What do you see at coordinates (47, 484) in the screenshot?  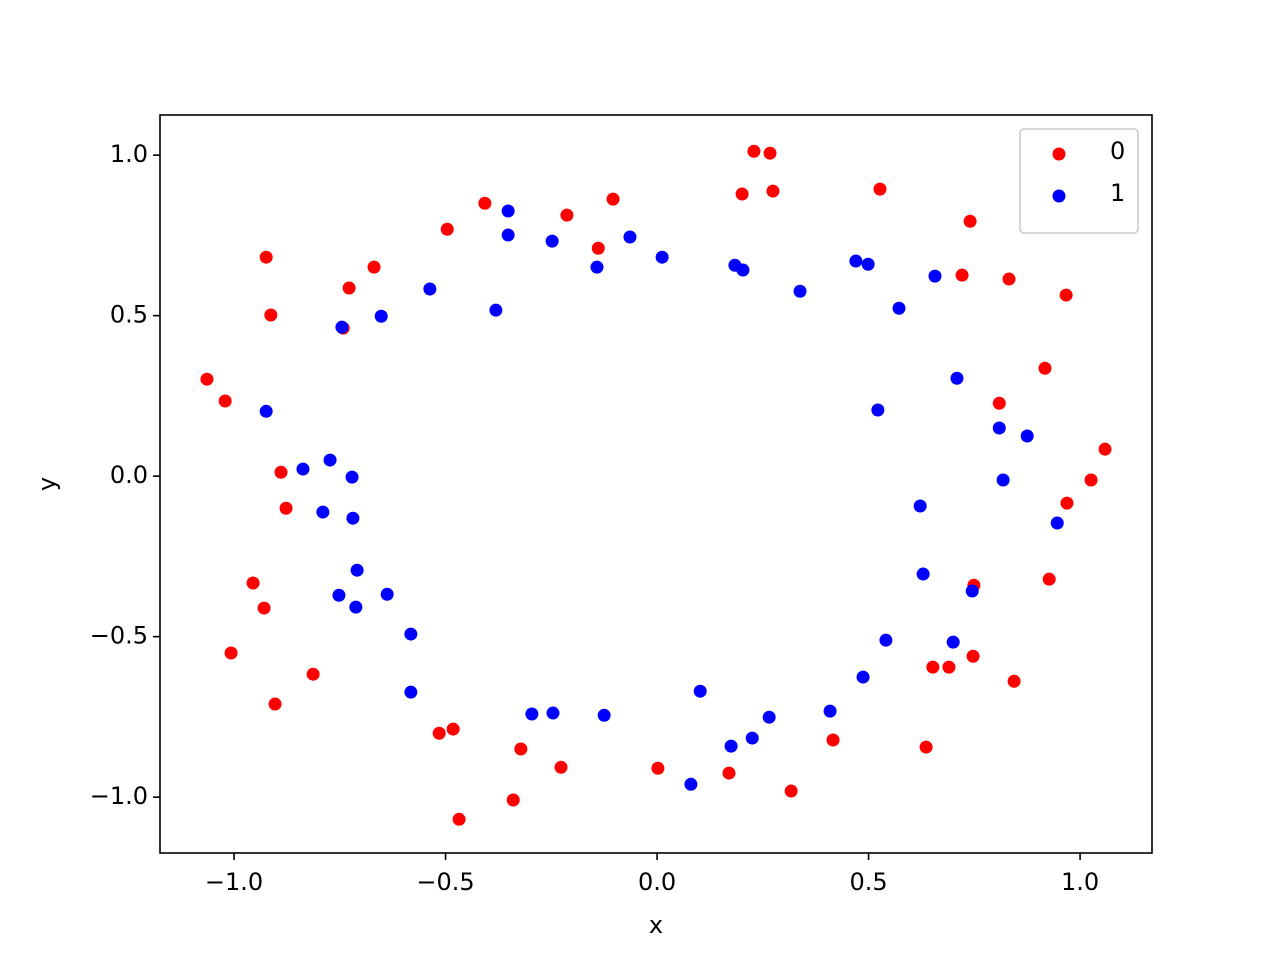 I see `y-axis-label: y` at bounding box center [47, 484].